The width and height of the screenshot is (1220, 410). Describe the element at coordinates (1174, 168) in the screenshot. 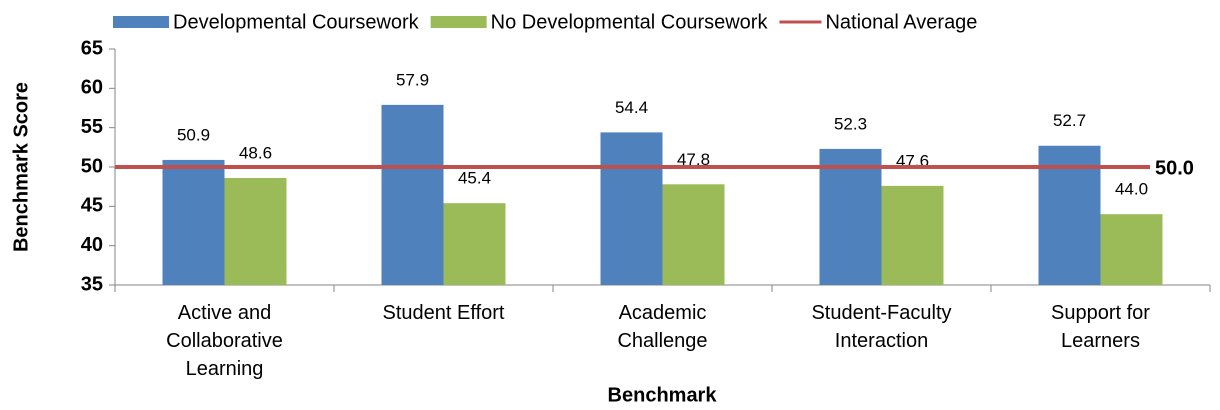

I see `reference-label: 50.0` at that location.